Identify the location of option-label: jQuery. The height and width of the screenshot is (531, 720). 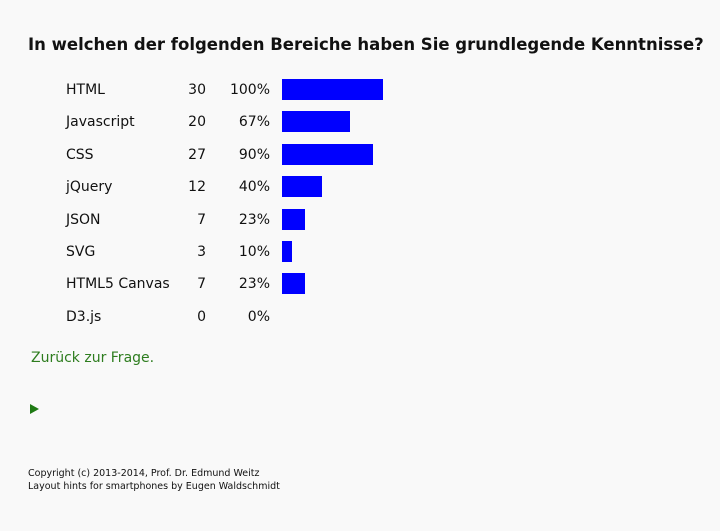
(89, 187).